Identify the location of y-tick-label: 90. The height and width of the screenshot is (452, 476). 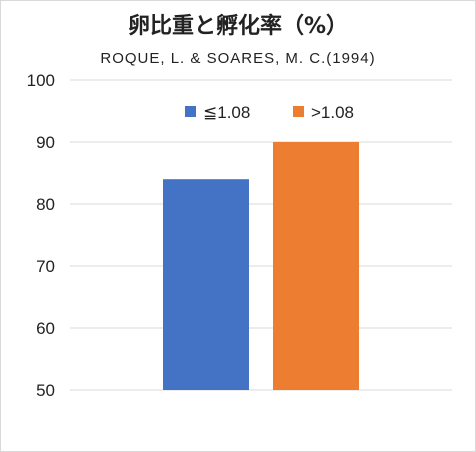
(45, 142).